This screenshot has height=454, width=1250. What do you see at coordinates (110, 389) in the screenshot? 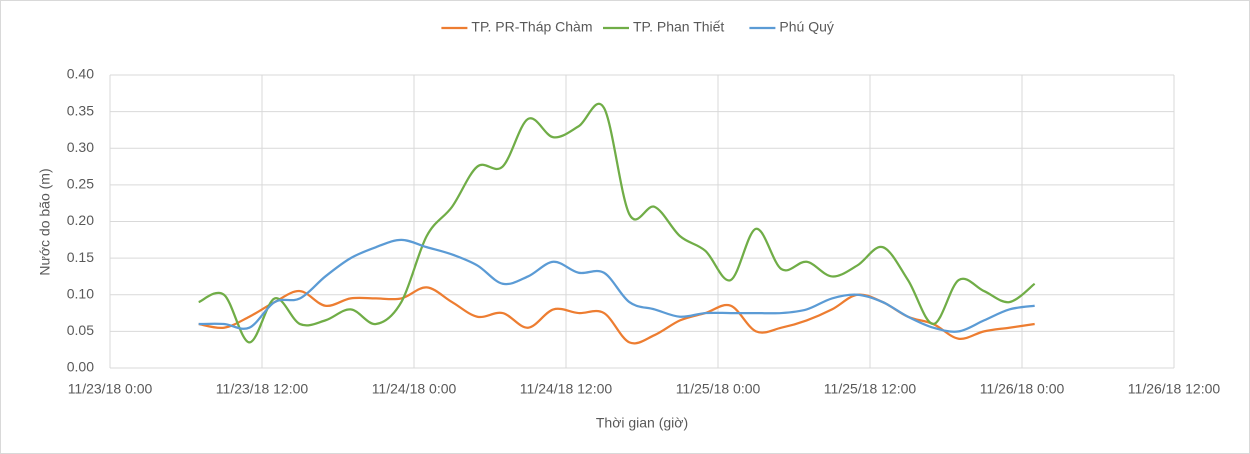
I see `x-tick-label: 11/23/18 0:00` at bounding box center [110, 389].